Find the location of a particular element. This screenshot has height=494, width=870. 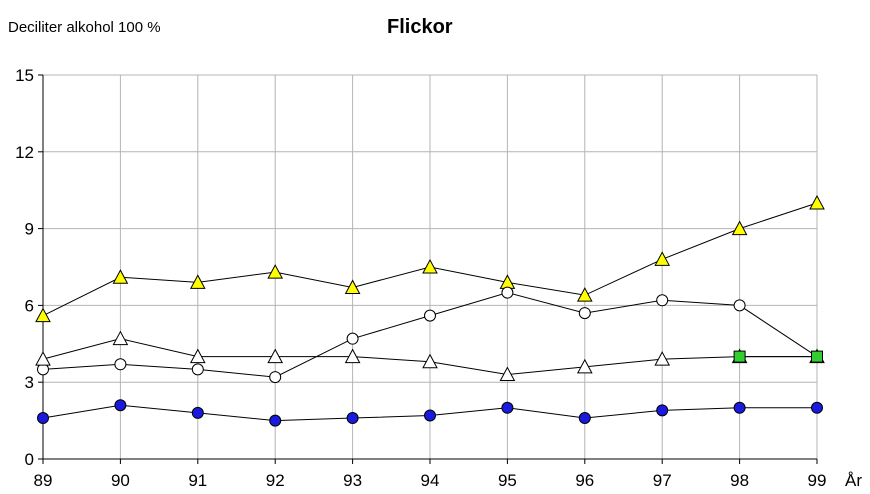

x-tick-label: 96 is located at coordinates (584, 480).